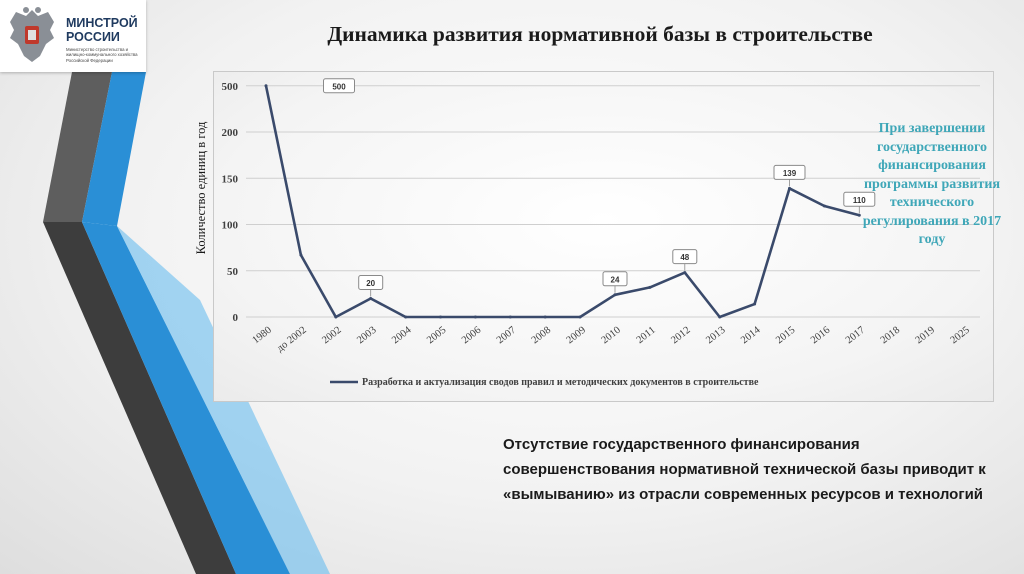 This screenshot has width=1024, height=574. I want to click on x-tick-label: 2005, so click(436, 336).